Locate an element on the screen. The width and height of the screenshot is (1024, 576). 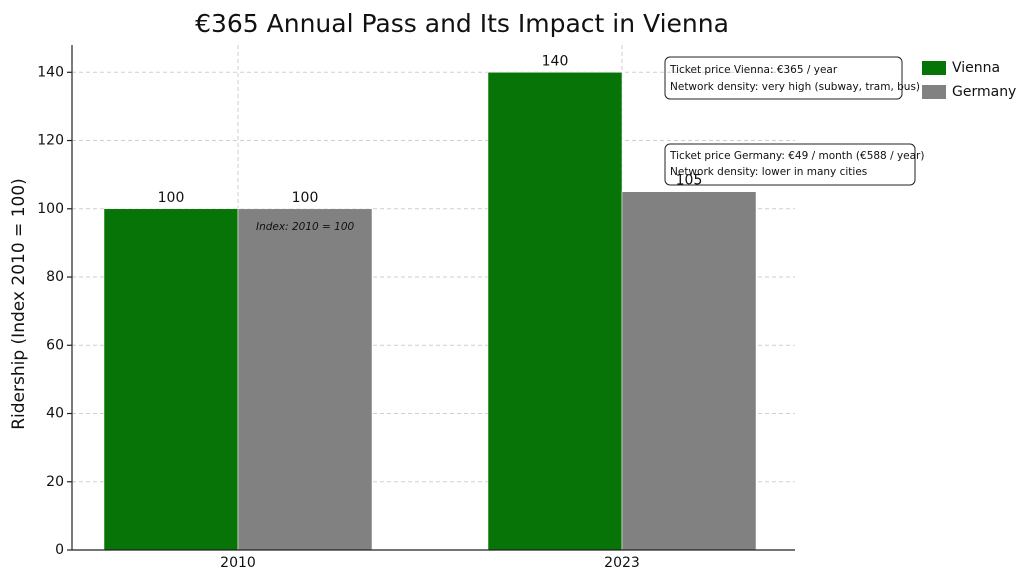
y-tick-label: 40 is located at coordinates (55, 414).